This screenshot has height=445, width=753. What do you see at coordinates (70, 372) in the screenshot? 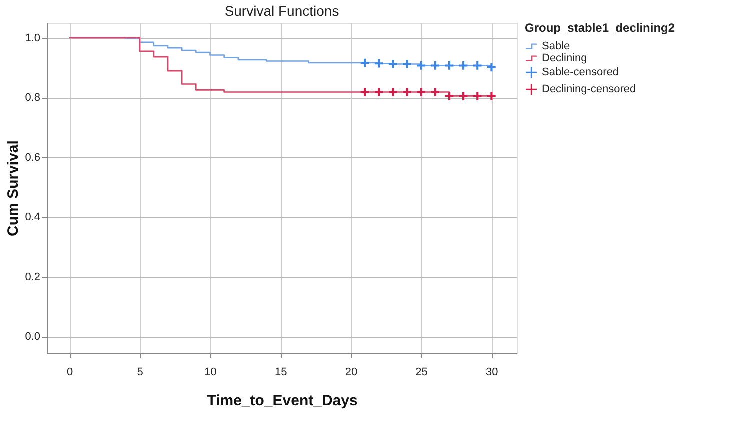
I see `x-tick-label: 0` at bounding box center [70, 372].